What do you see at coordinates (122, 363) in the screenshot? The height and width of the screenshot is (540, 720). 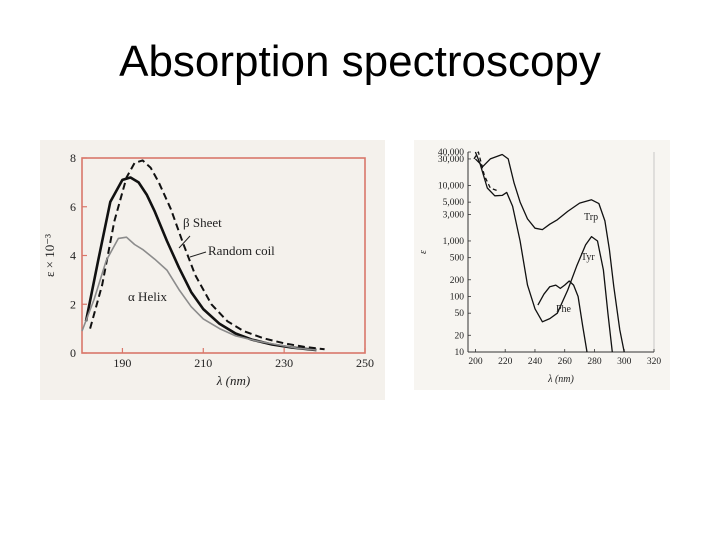 I see `x-tick-label: 190` at bounding box center [122, 363].